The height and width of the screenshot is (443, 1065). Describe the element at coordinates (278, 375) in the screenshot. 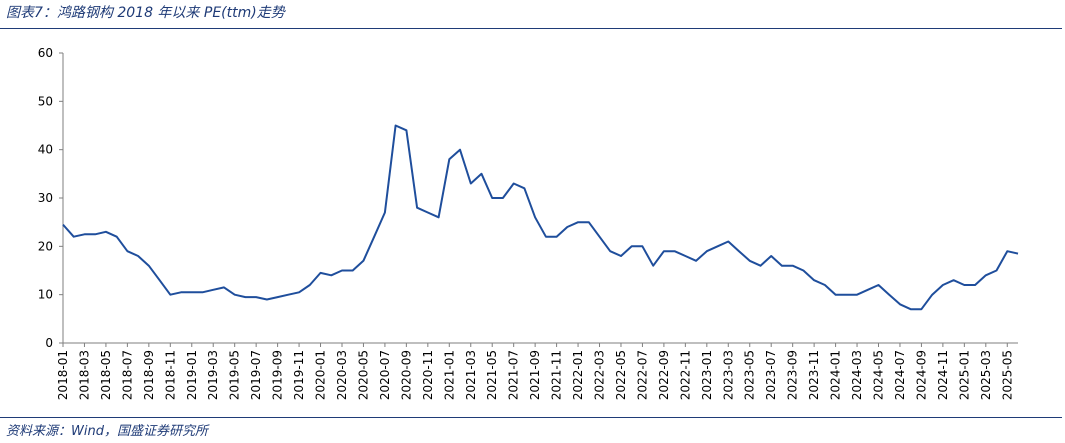

I see `x-tick-label: 2019-09` at that location.